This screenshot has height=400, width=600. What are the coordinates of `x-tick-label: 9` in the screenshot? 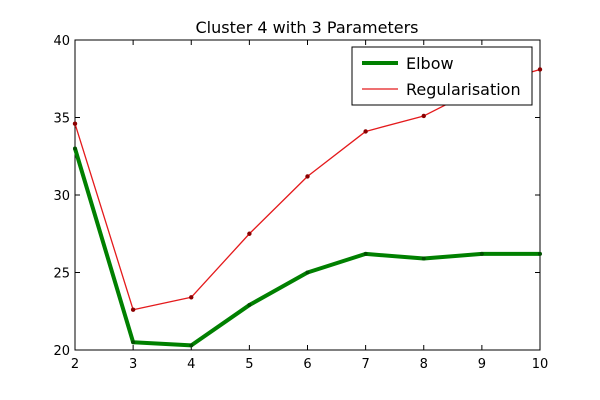 It's located at (482, 364).